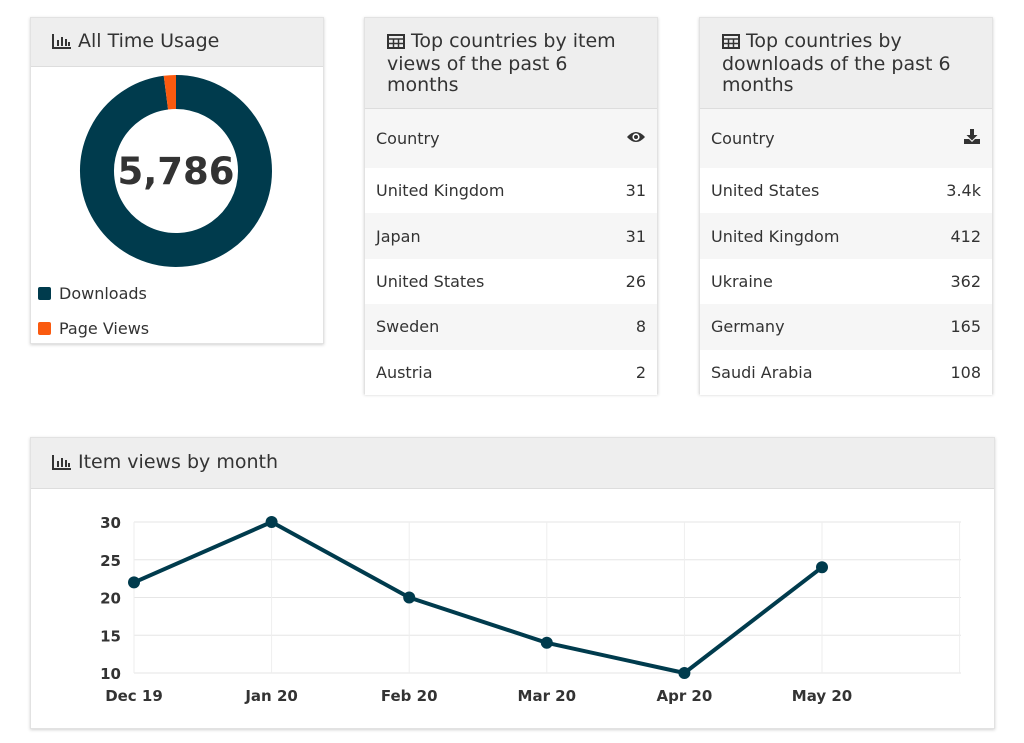  Describe the element at coordinates (963, 191) in the screenshot. I see `row-value: 3.4k` at that location.